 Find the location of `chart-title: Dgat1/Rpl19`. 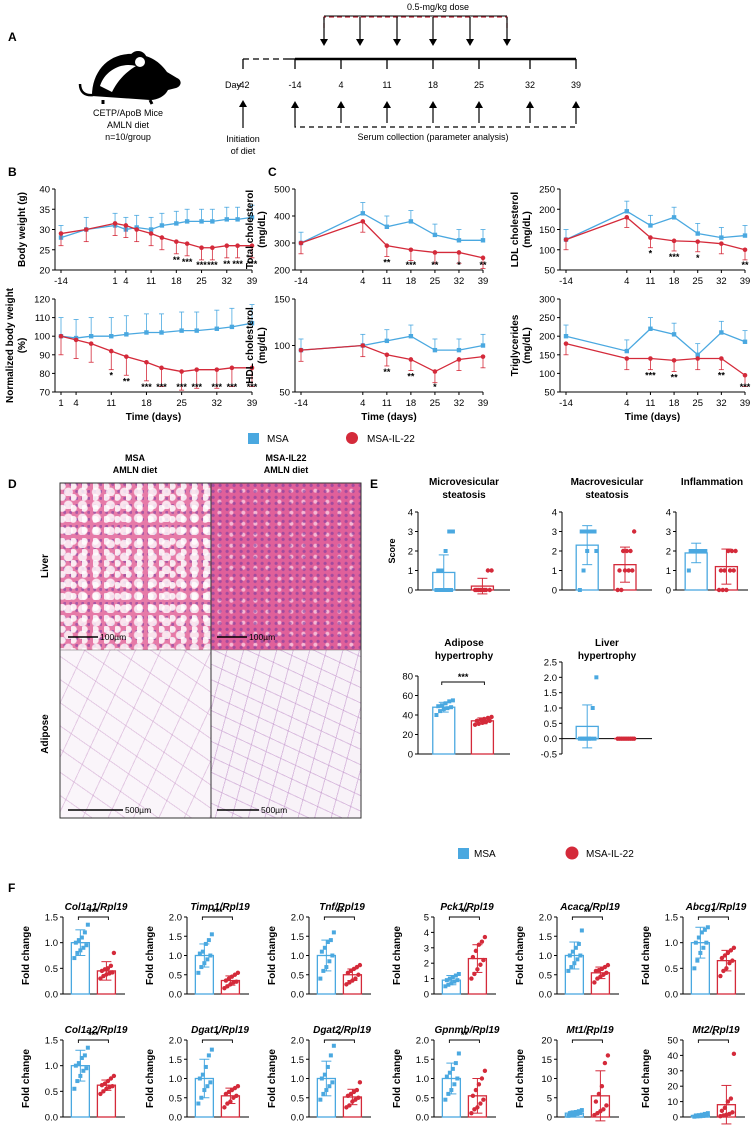

chart-title: Dgat1/Rpl19 is located at coordinates (220, 1030).